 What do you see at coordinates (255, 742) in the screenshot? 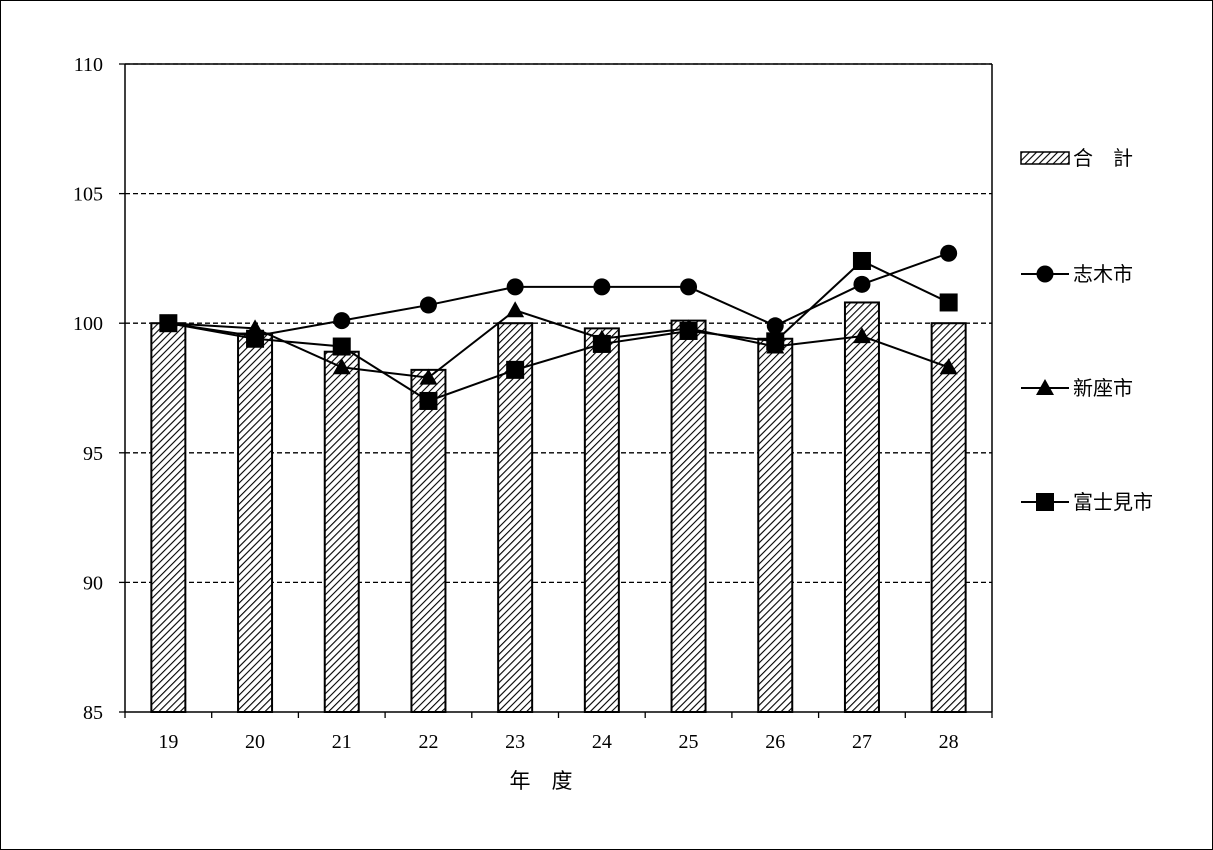
I see `x-tick-label: 20` at bounding box center [255, 742].